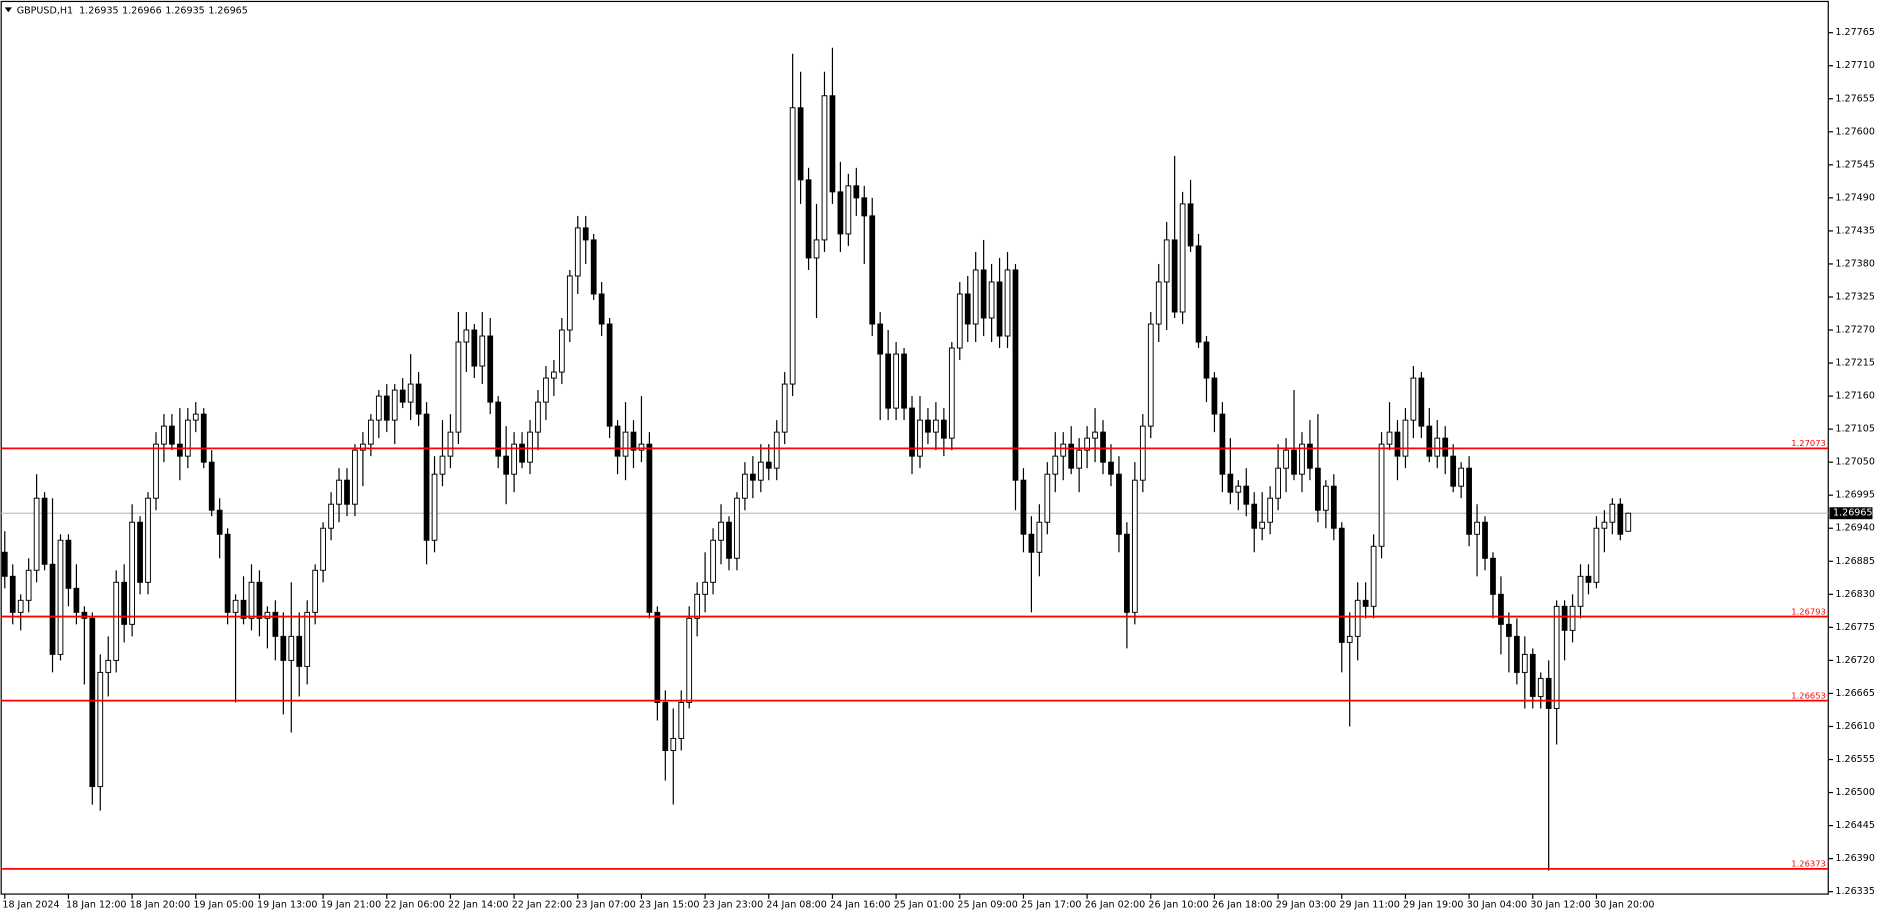  I want to click on level-label: 1.26653, so click(1808, 695).